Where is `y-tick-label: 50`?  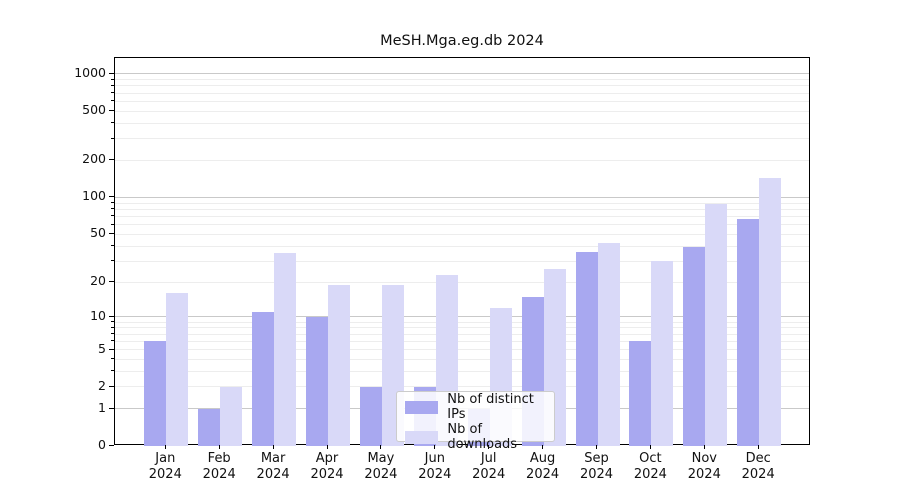 y-tick-label: 50 is located at coordinates (98, 233).